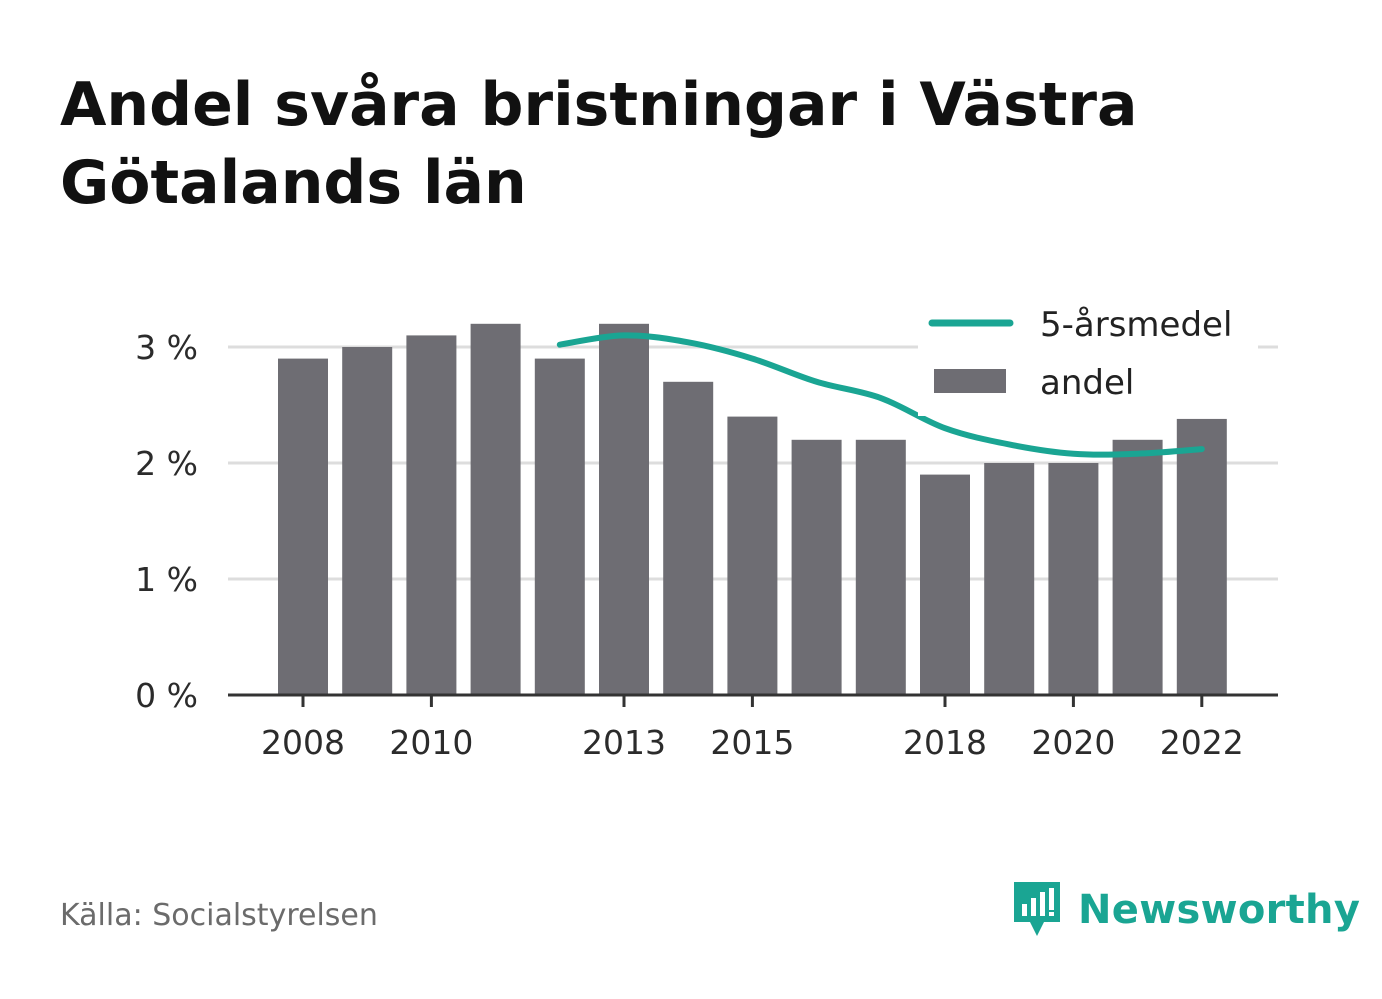 The width and height of the screenshot is (1382, 999). Describe the element at coordinates (166, 463) in the screenshot. I see `y-tick-label: 2 %` at that location.